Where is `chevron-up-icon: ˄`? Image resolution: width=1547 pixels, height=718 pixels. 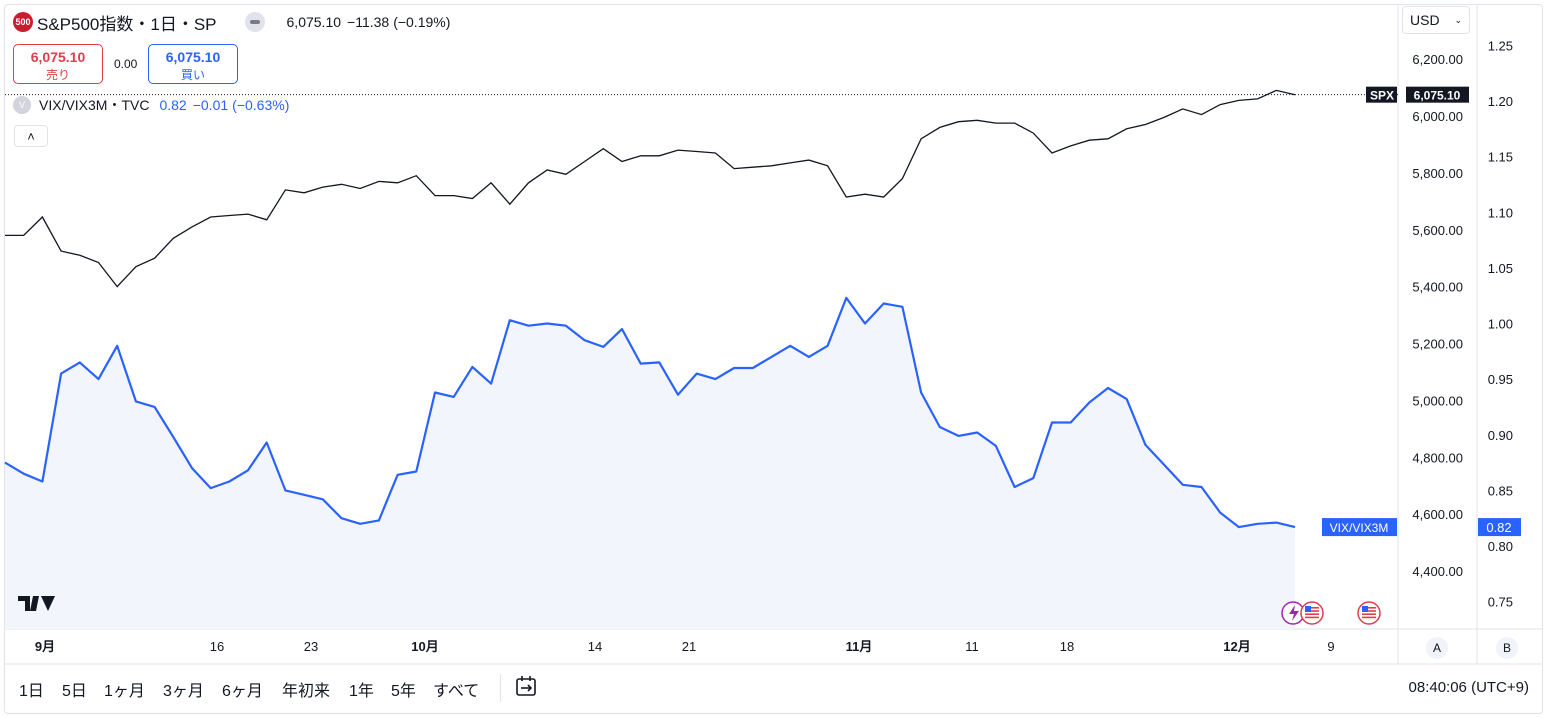
chevron-up-icon: ˄ is located at coordinates (31, 136).